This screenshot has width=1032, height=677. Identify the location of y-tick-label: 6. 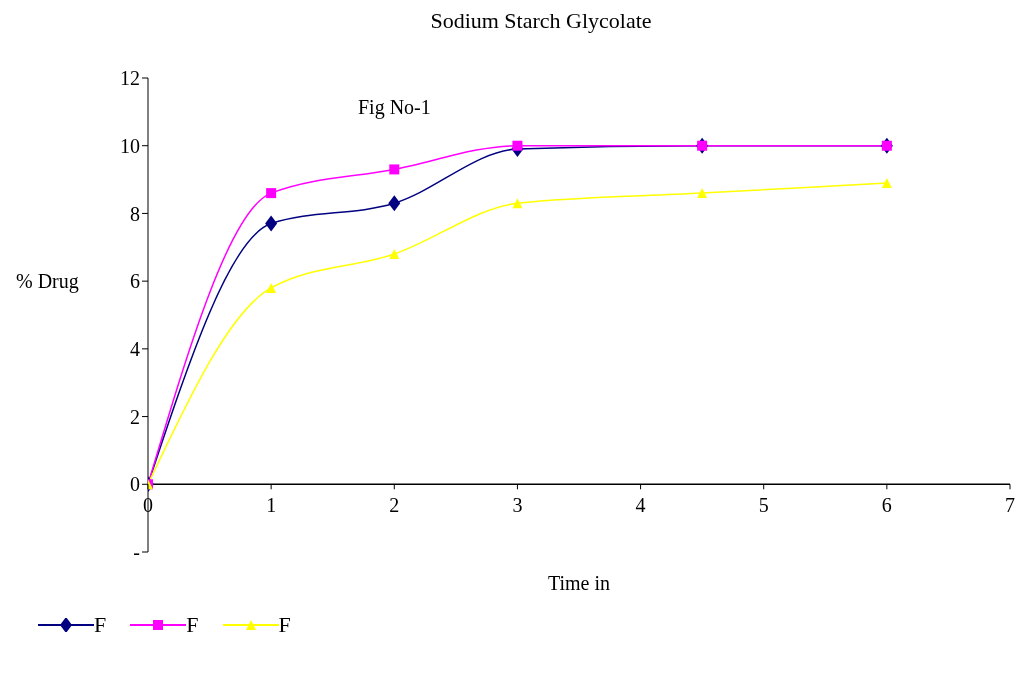
(135, 281).